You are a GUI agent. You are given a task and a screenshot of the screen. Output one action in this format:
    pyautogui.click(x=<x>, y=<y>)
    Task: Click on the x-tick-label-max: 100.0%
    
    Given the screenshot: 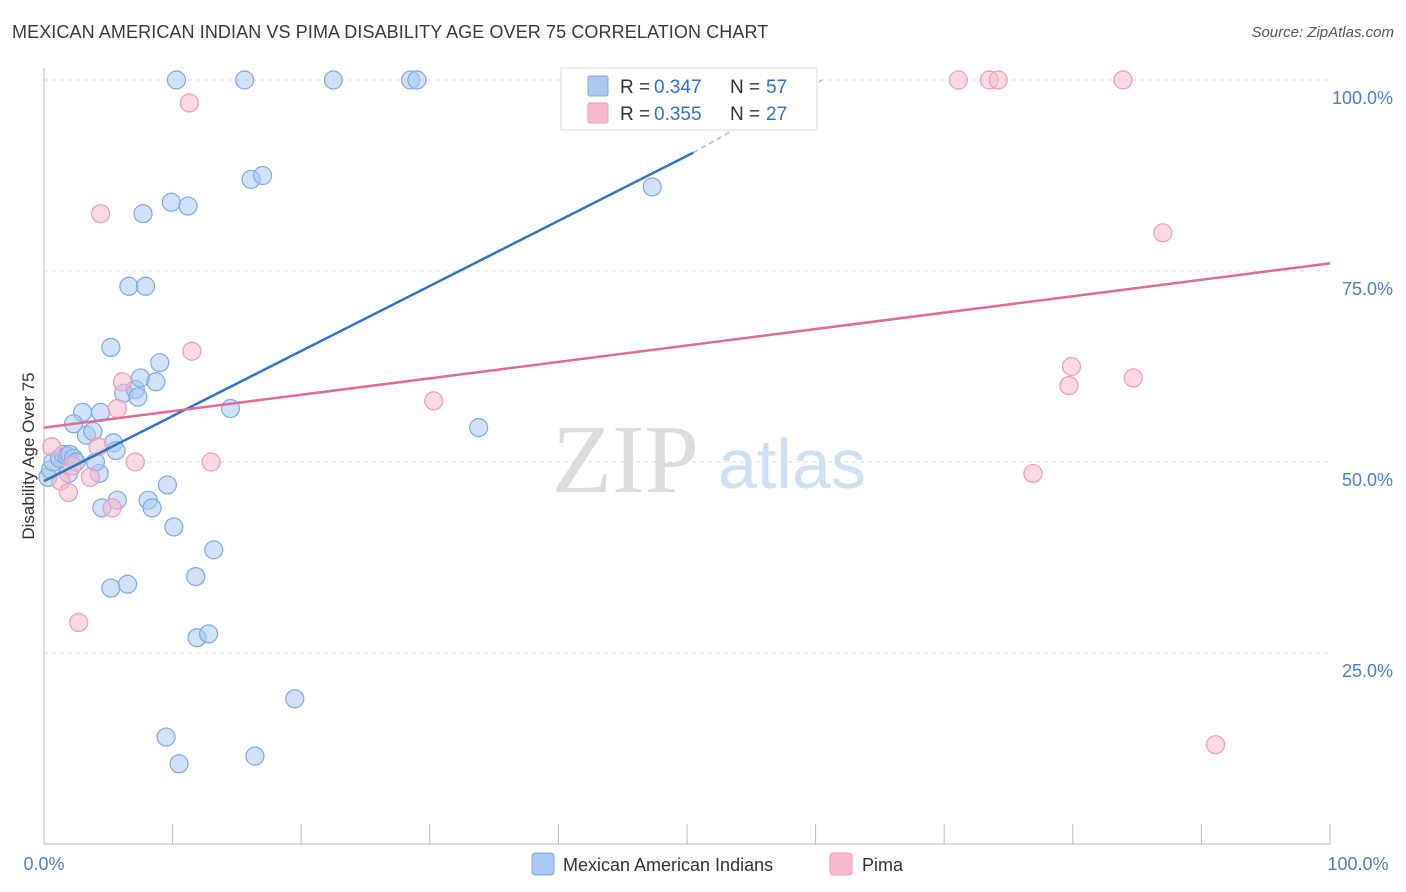 What is the action you would take?
    pyautogui.click(x=1357, y=864)
    